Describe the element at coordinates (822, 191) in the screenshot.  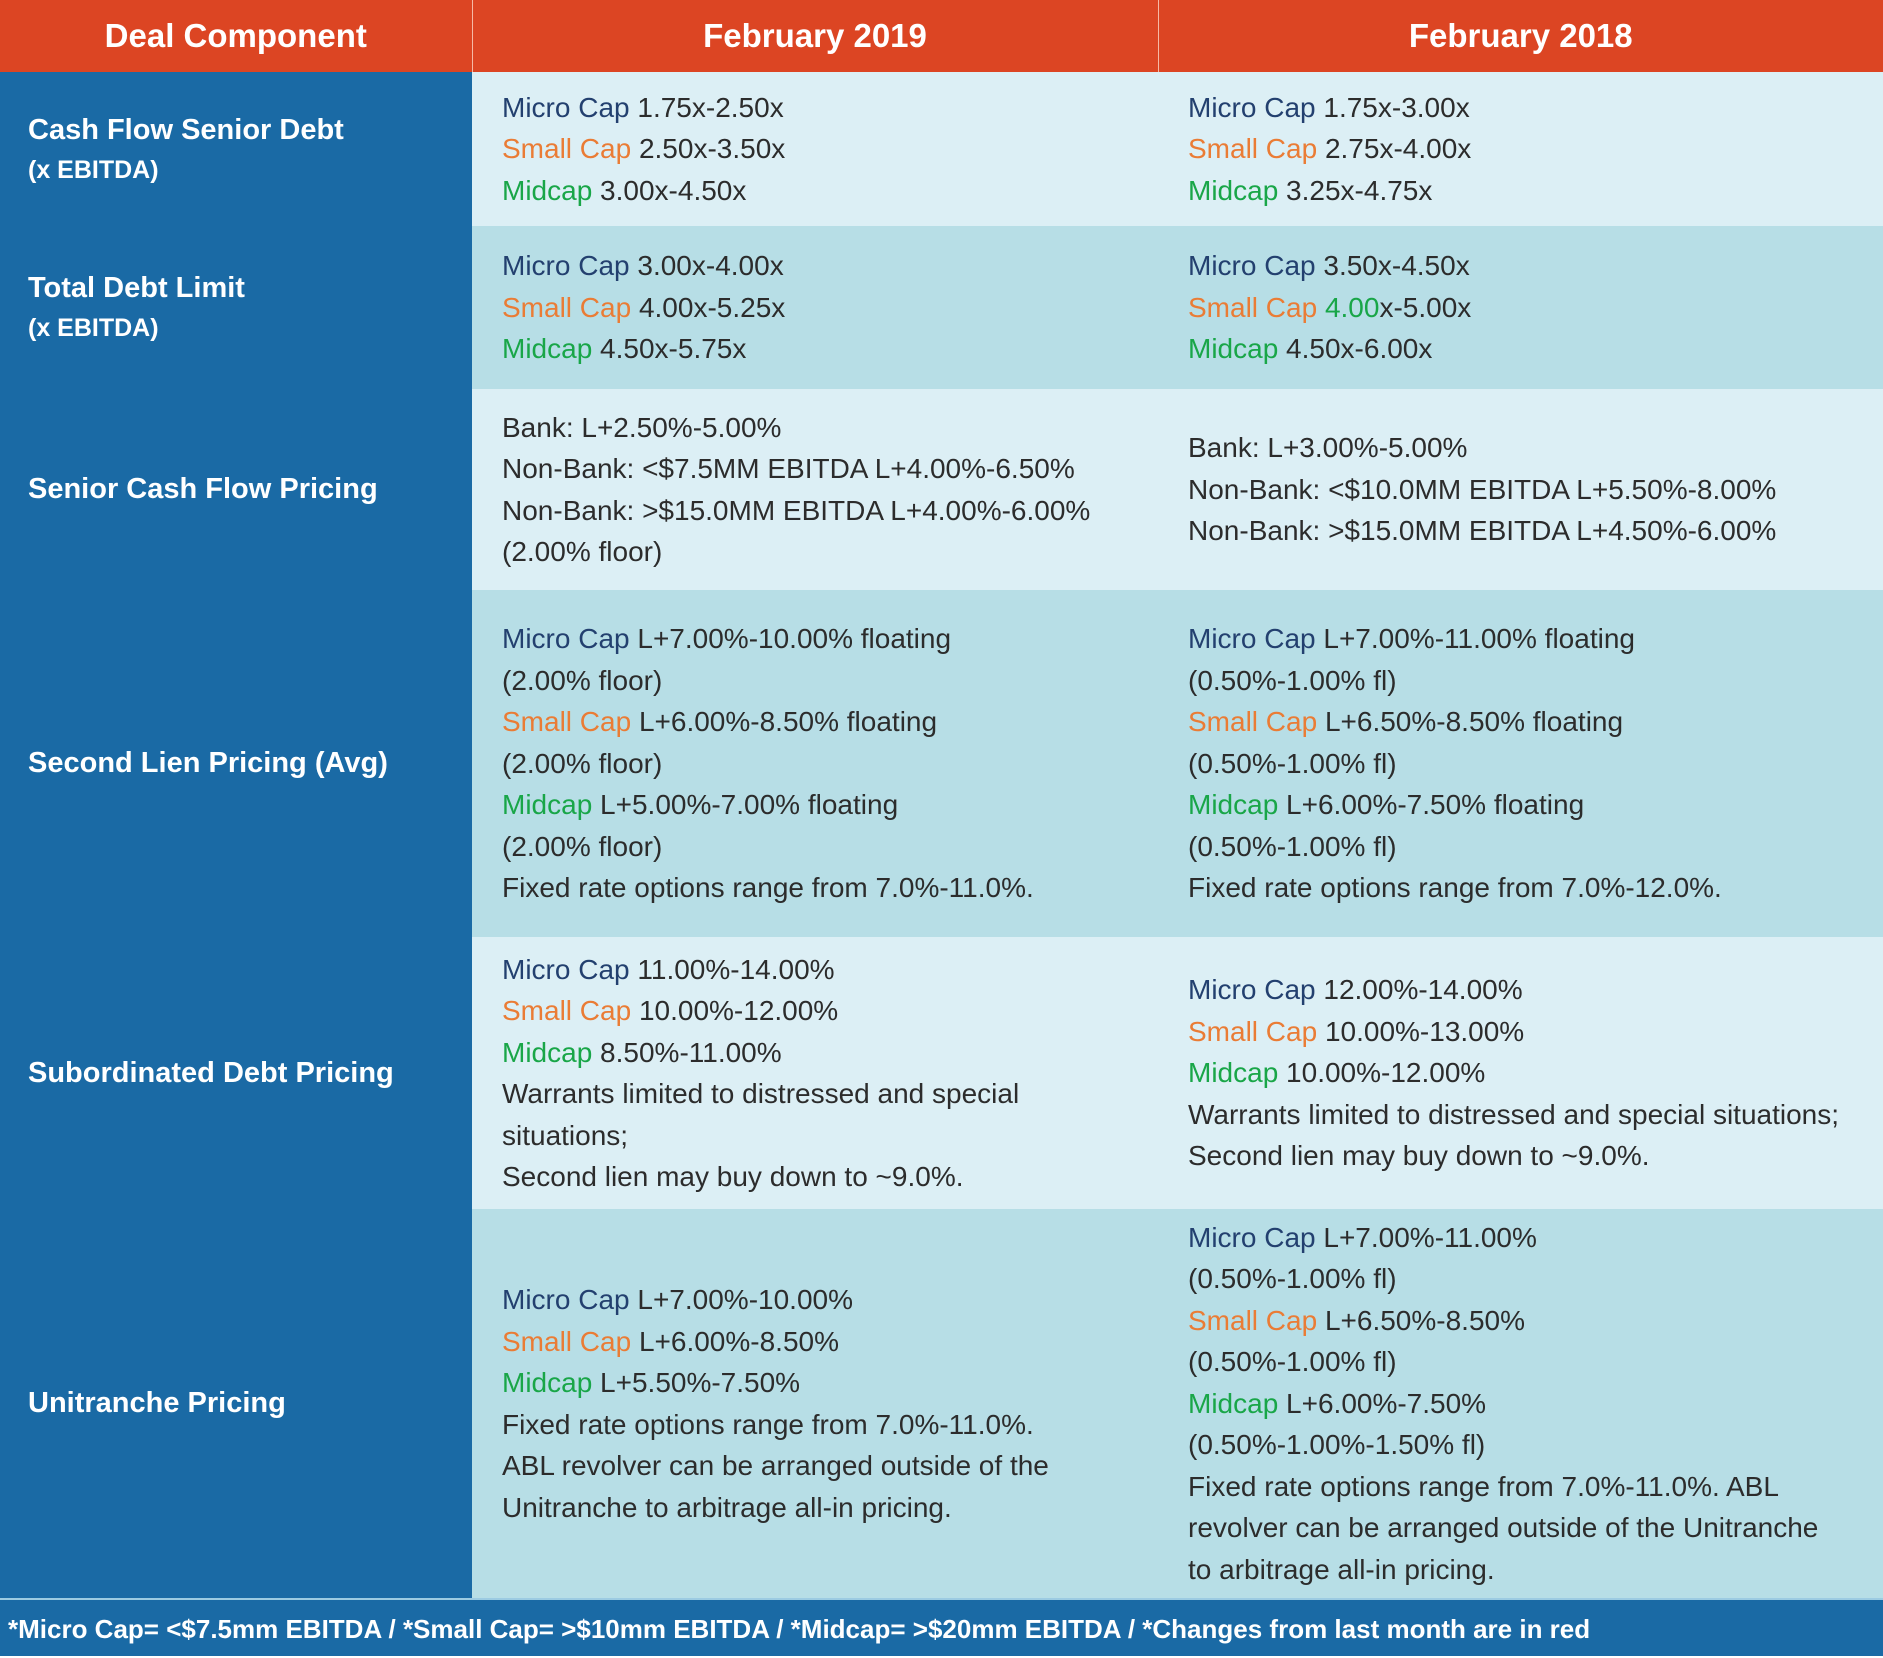
I see `midcap-line: Midcap 3.00x-4.50x` at that location.